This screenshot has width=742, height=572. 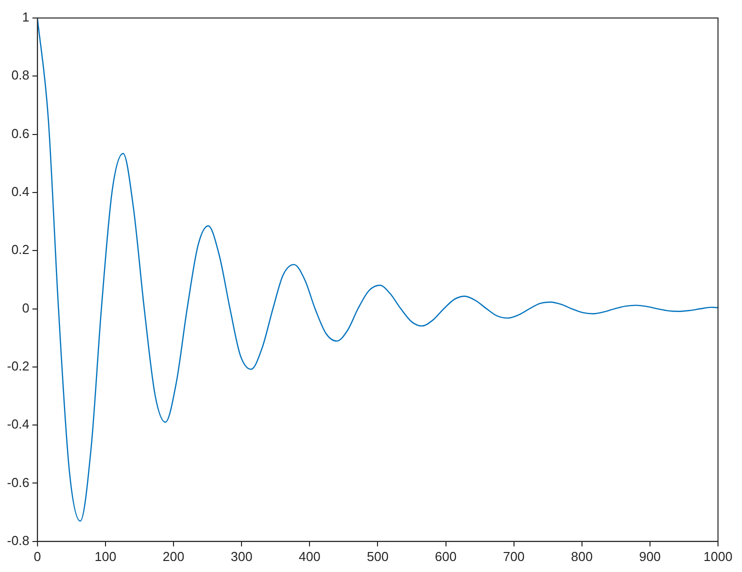 What do you see at coordinates (582, 556) in the screenshot?
I see `x-tick-label: 800` at bounding box center [582, 556].